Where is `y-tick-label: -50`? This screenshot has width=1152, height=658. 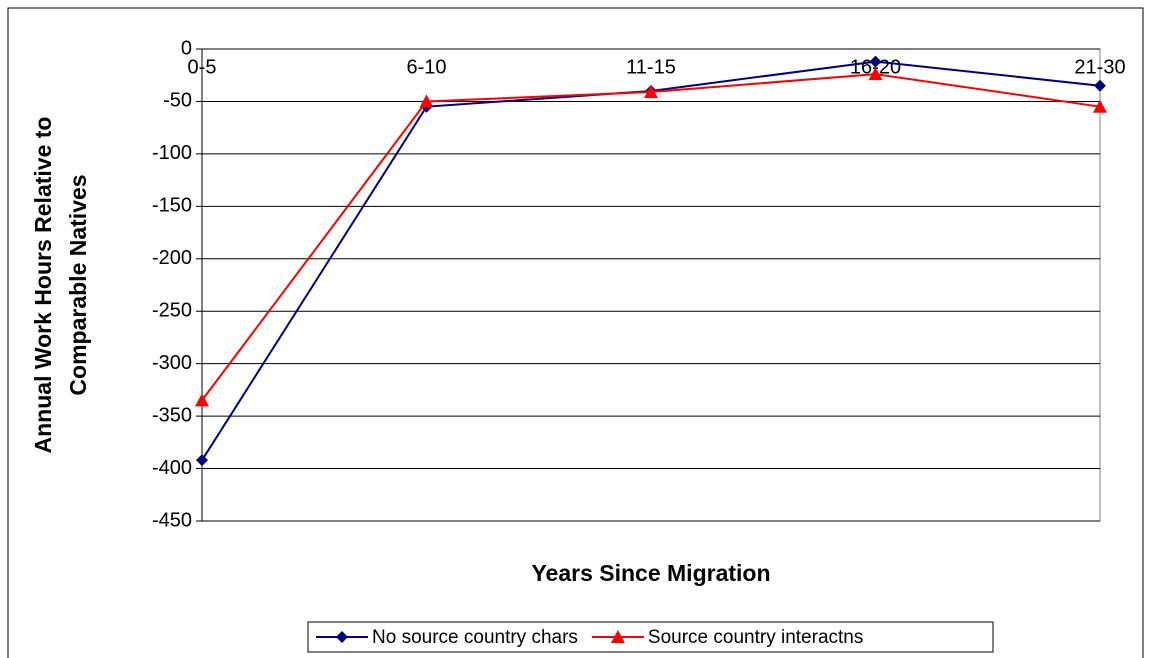 y-tick-label: -50 is located at coordinates (177, 101).